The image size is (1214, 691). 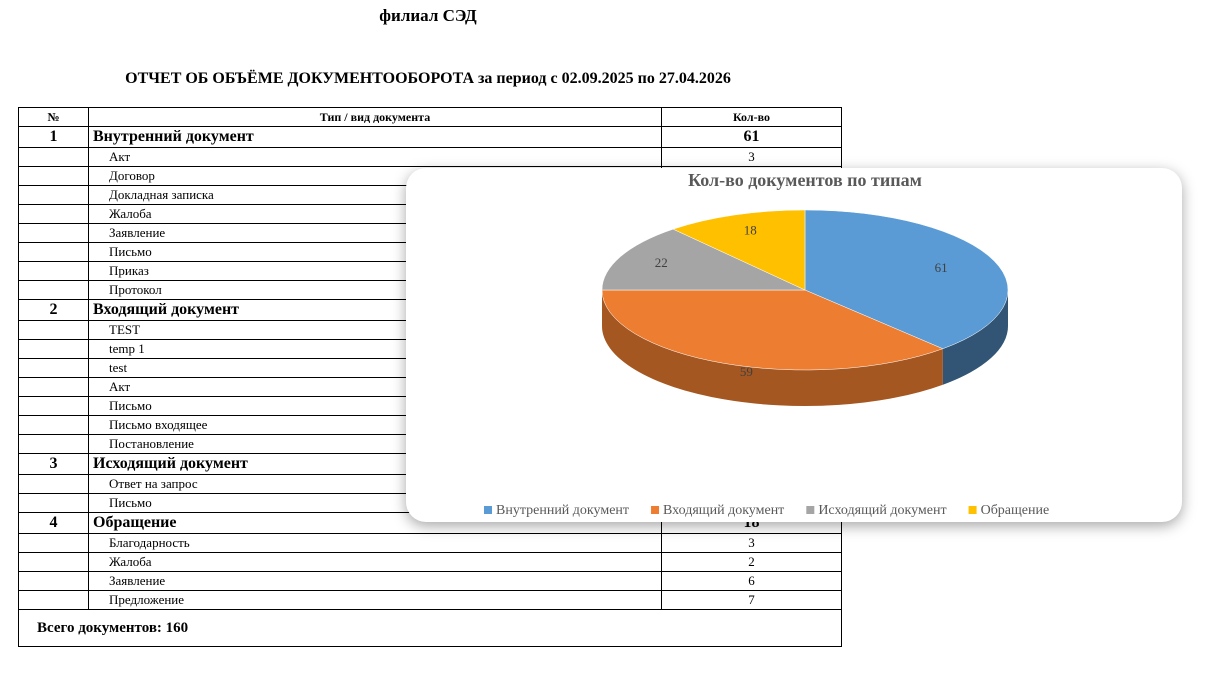 I want to click on label-cell: Заявление, so click(x=375, y=581).